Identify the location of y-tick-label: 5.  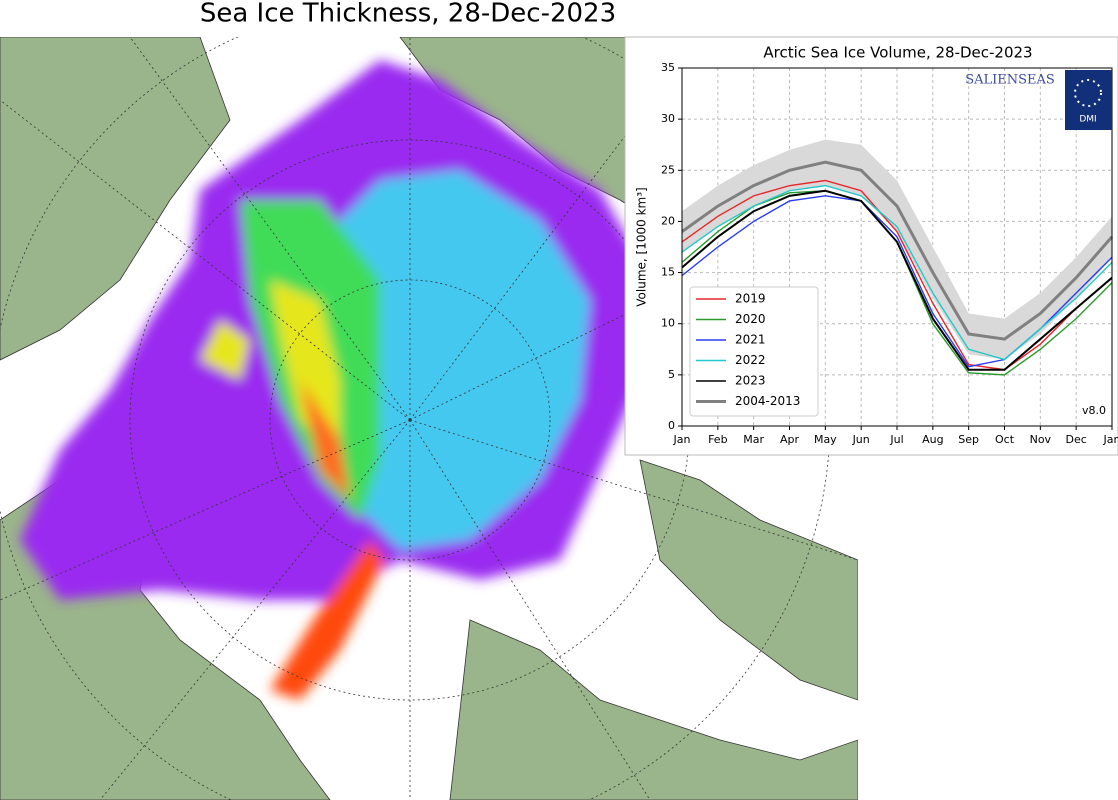
(671, 374).